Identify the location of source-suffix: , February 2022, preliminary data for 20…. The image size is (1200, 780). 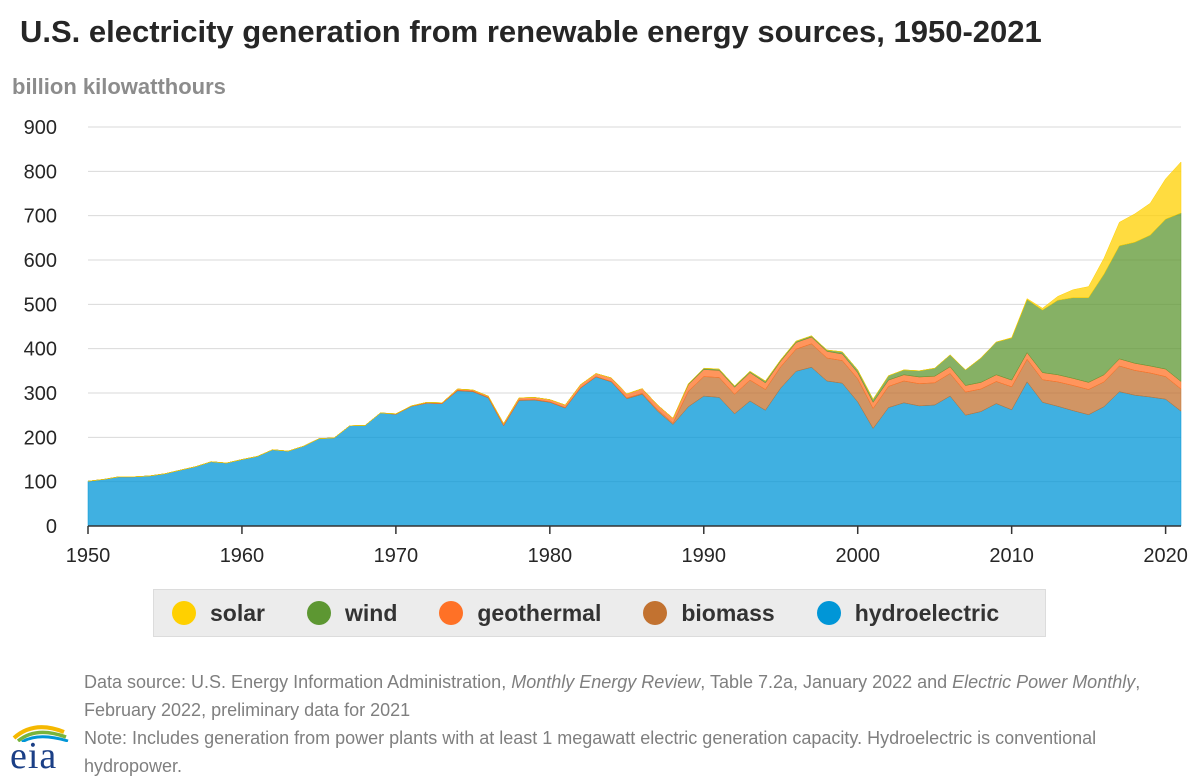
(612, 696).